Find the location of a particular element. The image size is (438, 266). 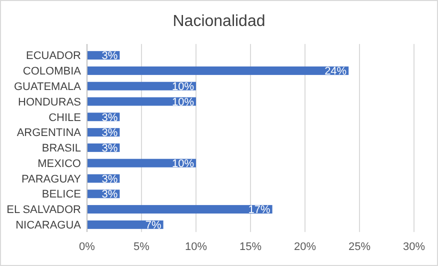

y-tick-label: CHILE is located at coordinates (64, 118).